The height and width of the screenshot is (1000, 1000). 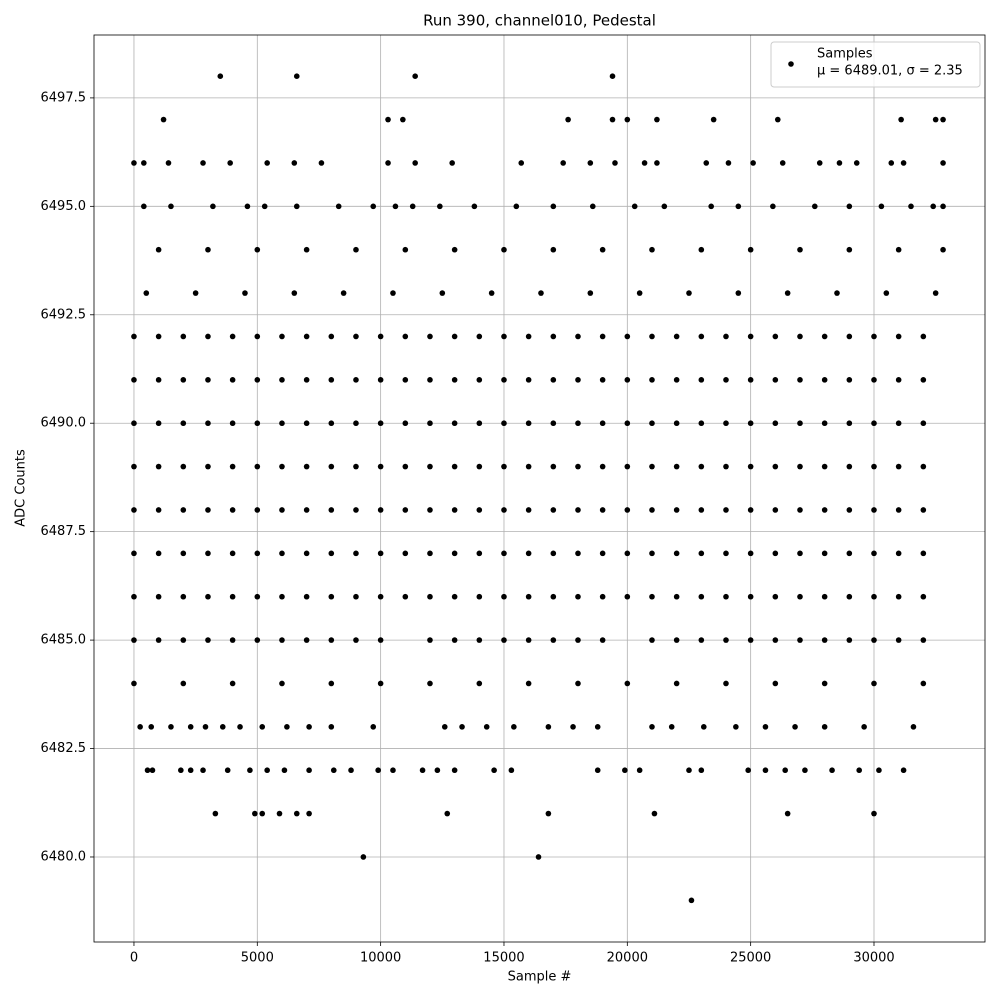 I want to click on chart-title: Run 390, channel010, Pedestal, so click(x=539, y=21).